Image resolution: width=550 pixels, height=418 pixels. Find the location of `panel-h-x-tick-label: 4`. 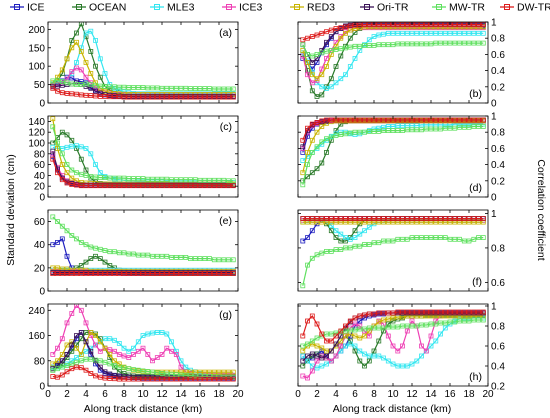

panel-h-x-tick-label: 4 is located at coordinates (336, 394).